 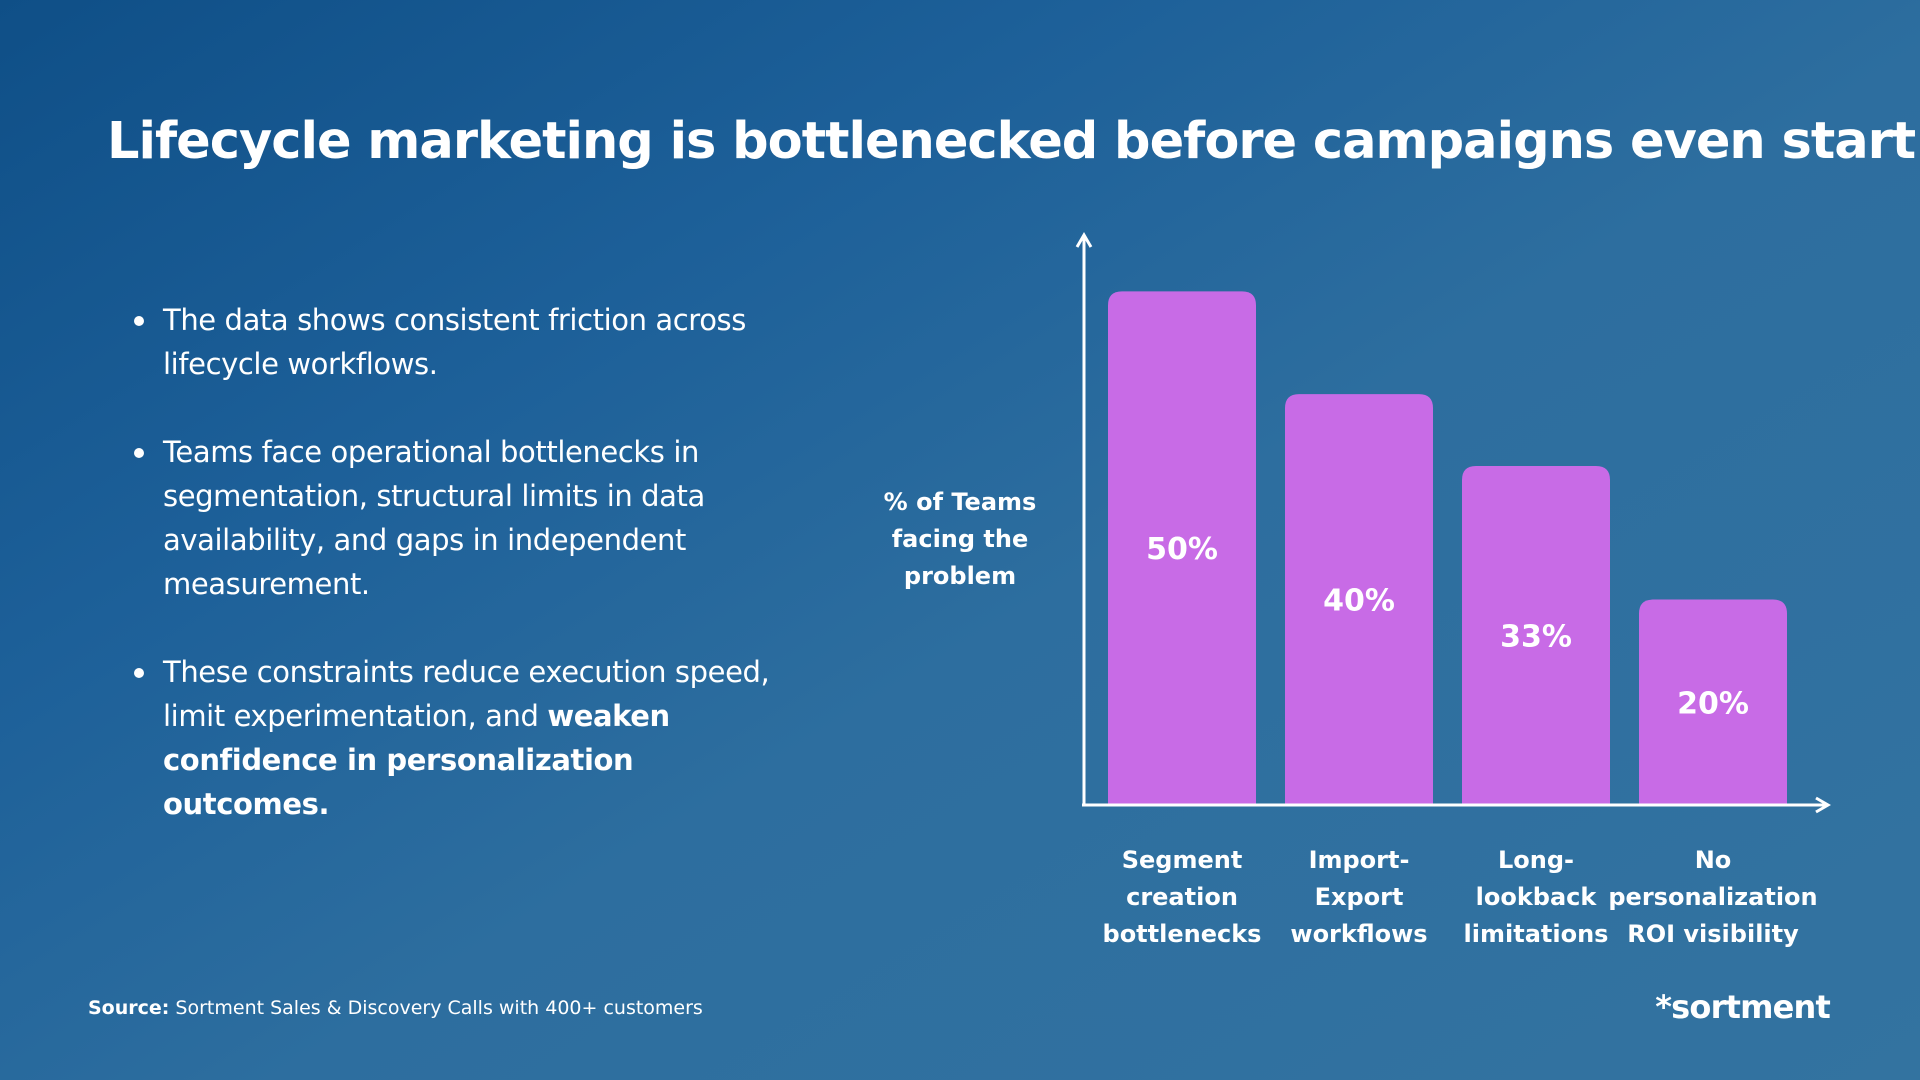 I want to click on x-tick-label-line: limitations, so click(x=1536, y=934).